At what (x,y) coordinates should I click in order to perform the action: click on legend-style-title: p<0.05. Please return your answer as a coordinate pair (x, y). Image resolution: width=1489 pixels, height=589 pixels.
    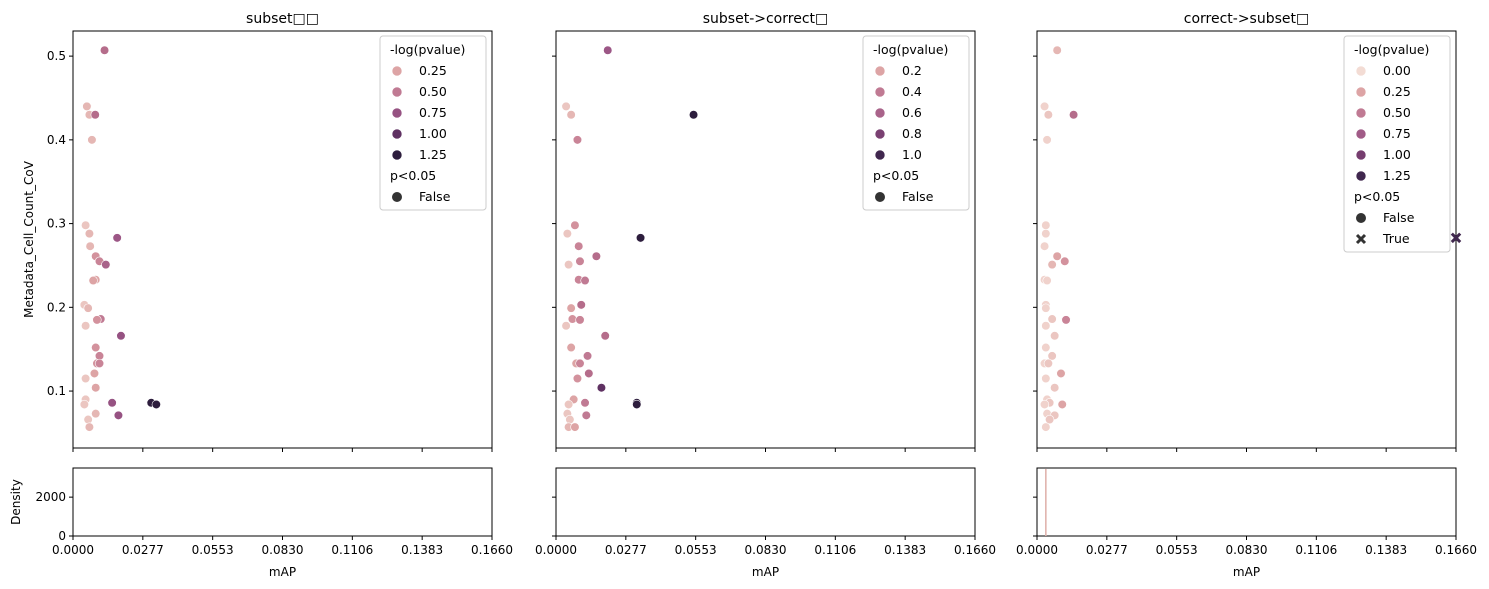
    Looking at the image, I should click on (1377, 196).